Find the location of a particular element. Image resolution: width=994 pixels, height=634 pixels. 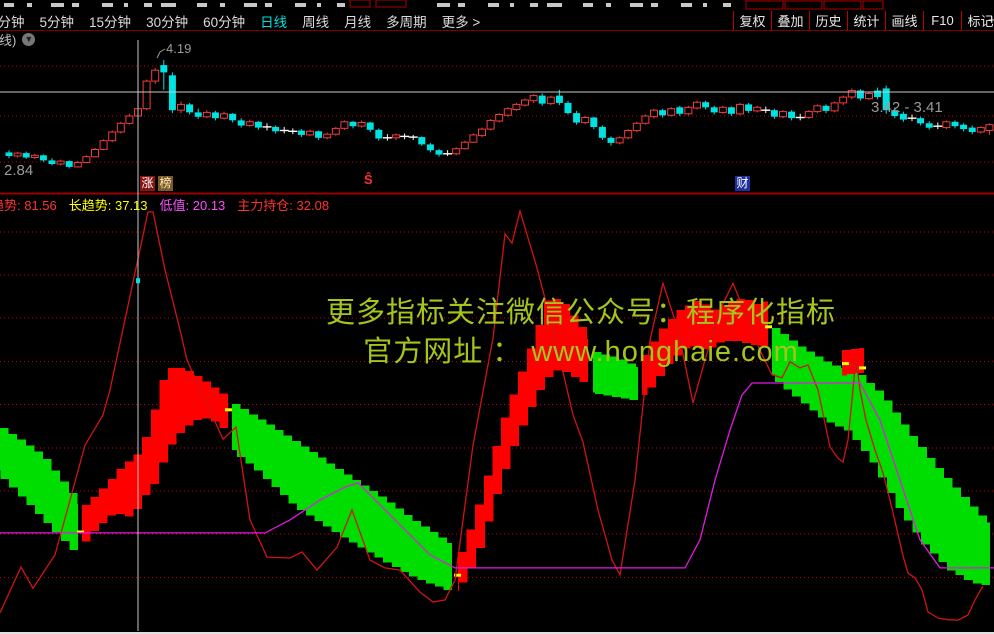

sell-signal-marker: Ŝ is located at coordinates (368, 179).